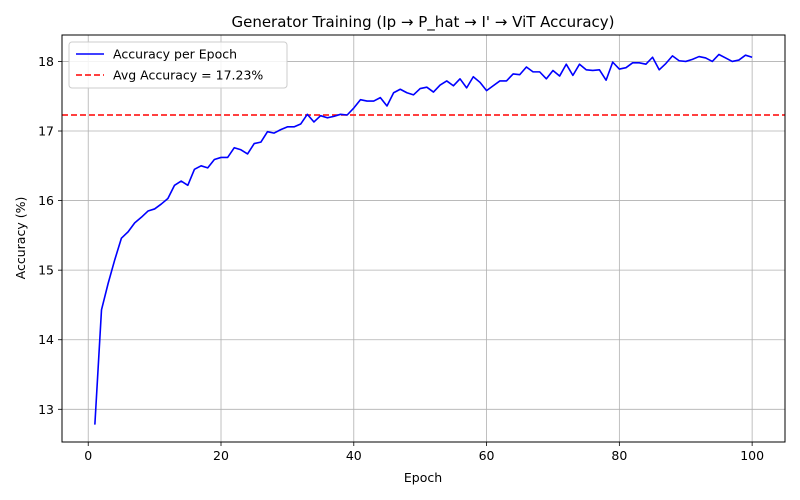 Image resolution: width=800 pixels, height=500 pixels. What do you see at coordinates (188, 75) in the screenshot?
I see `legend-entry-average: Avg Accuracy = 17.23%` at bounding box center [188, 75].